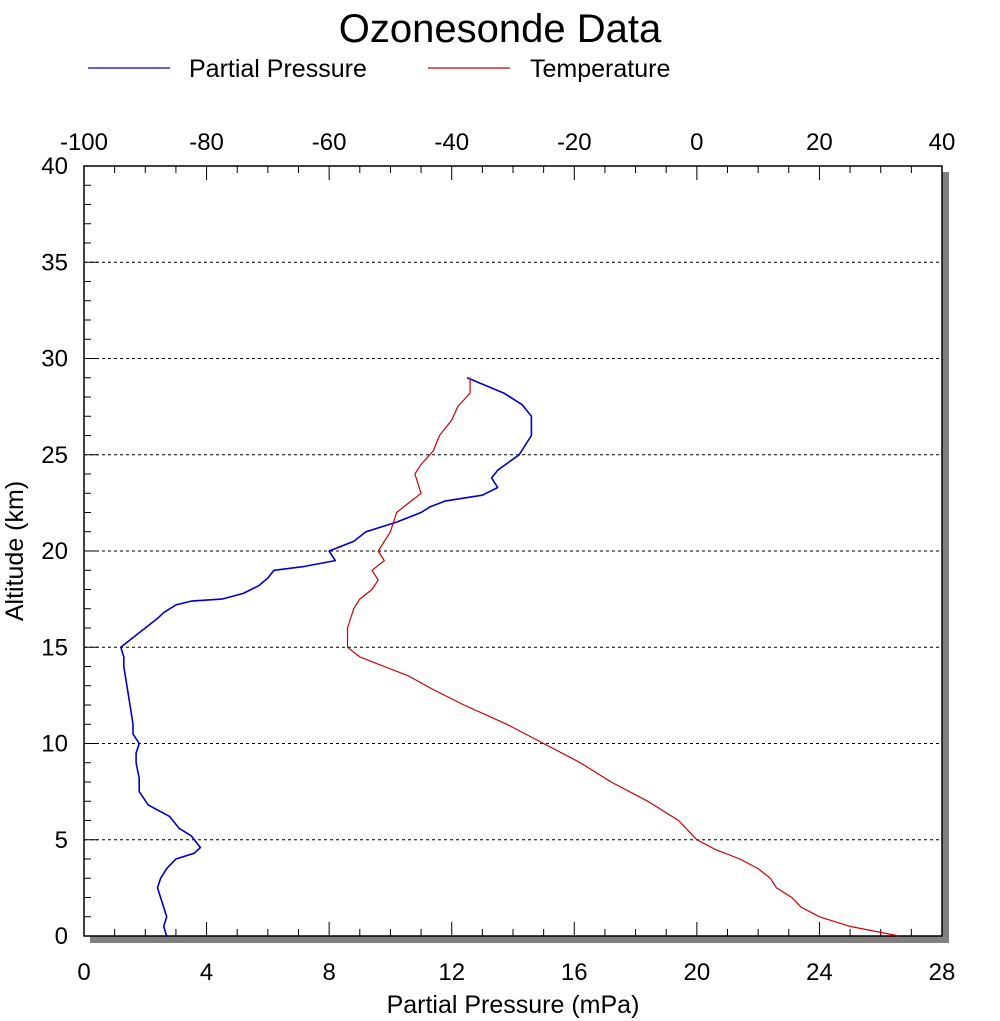 This screenshot has width=1000, height=1021. Describe the element at coordinates (451, 142) in the screenshot. I see `x-top-tick-label: -40` at that location.